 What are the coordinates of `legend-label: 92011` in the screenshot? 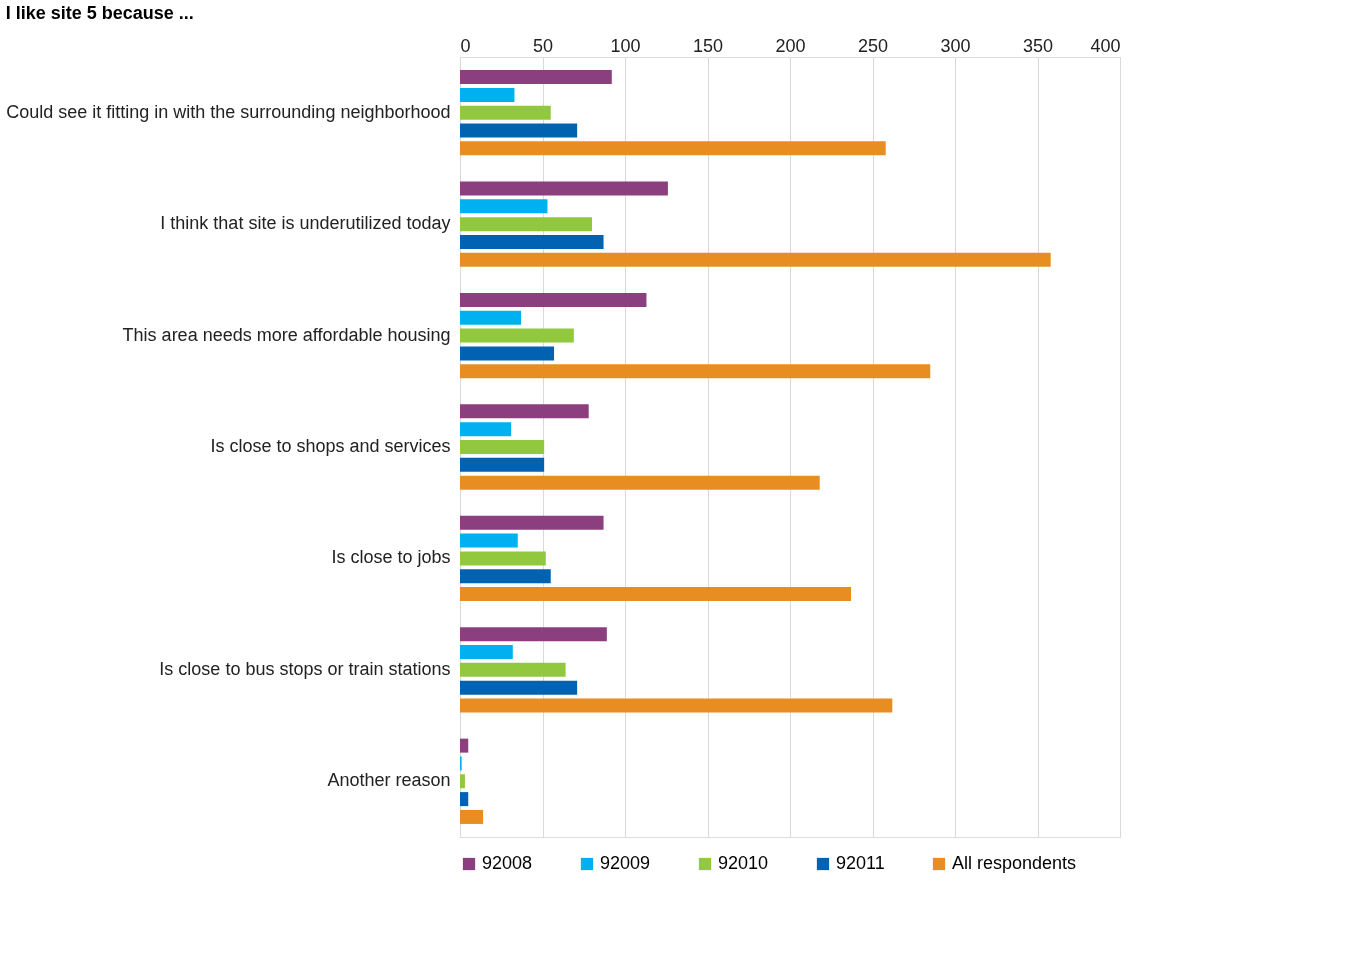 It's located at (860, 863).